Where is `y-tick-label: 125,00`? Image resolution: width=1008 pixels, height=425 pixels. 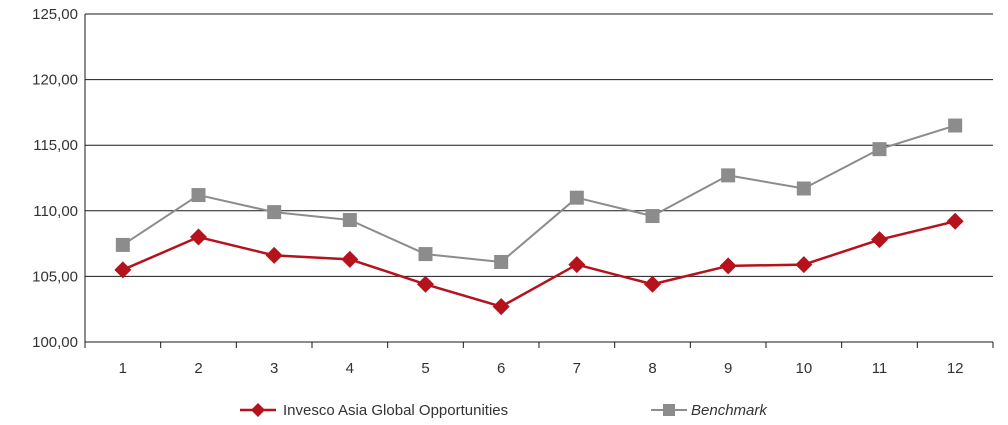 y-tick-label: 125,00 is located at coordinates (55, 14).